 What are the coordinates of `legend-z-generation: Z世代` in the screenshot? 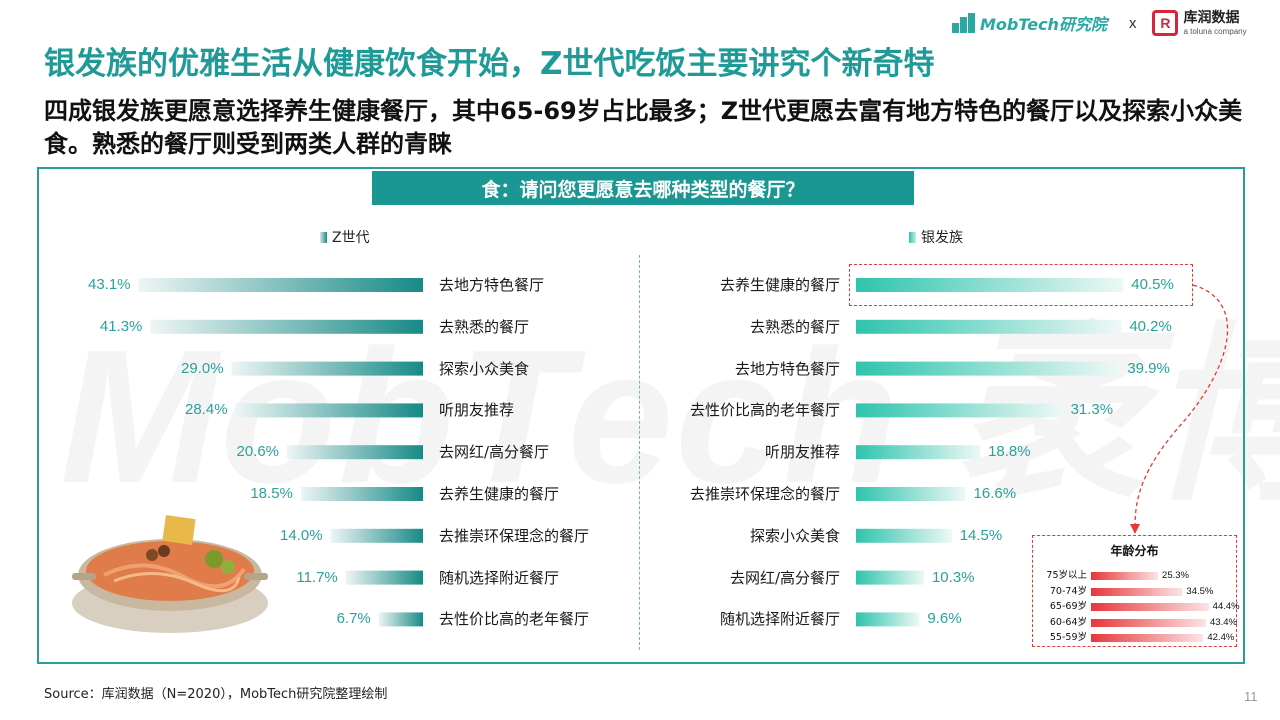 It's located at (345, 237).